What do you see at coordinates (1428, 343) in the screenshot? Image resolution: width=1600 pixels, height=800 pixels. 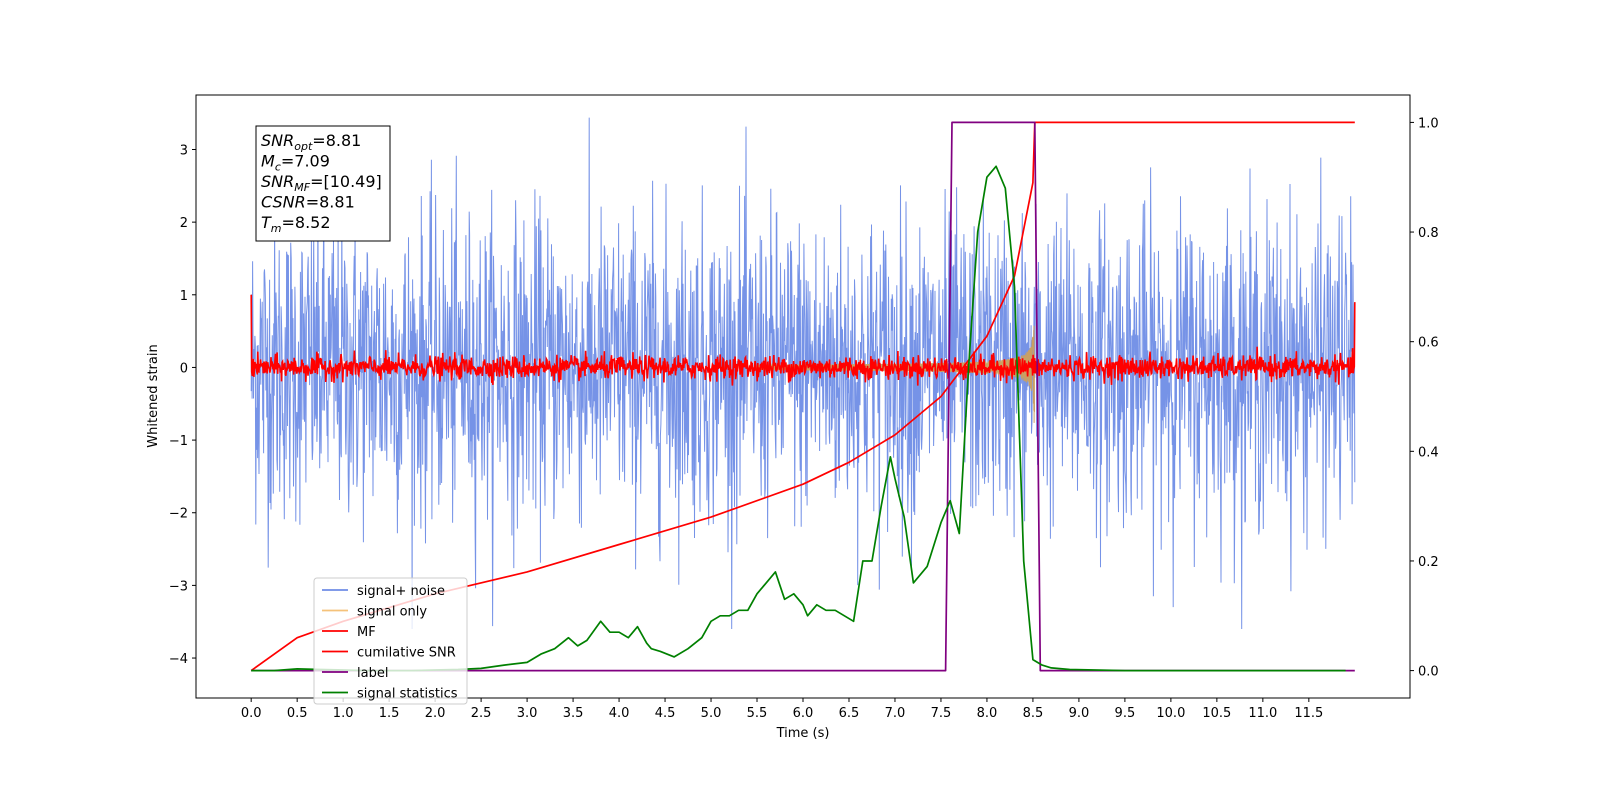 I see `y2-tick-label: 0.6` at bounding box center [1428, 343].